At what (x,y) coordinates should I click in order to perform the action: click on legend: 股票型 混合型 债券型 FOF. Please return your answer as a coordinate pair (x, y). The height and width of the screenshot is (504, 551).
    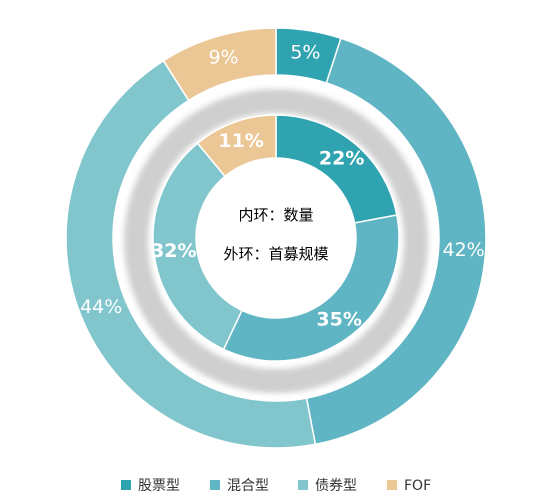
    Looking at the image, I should click on (276, 486).